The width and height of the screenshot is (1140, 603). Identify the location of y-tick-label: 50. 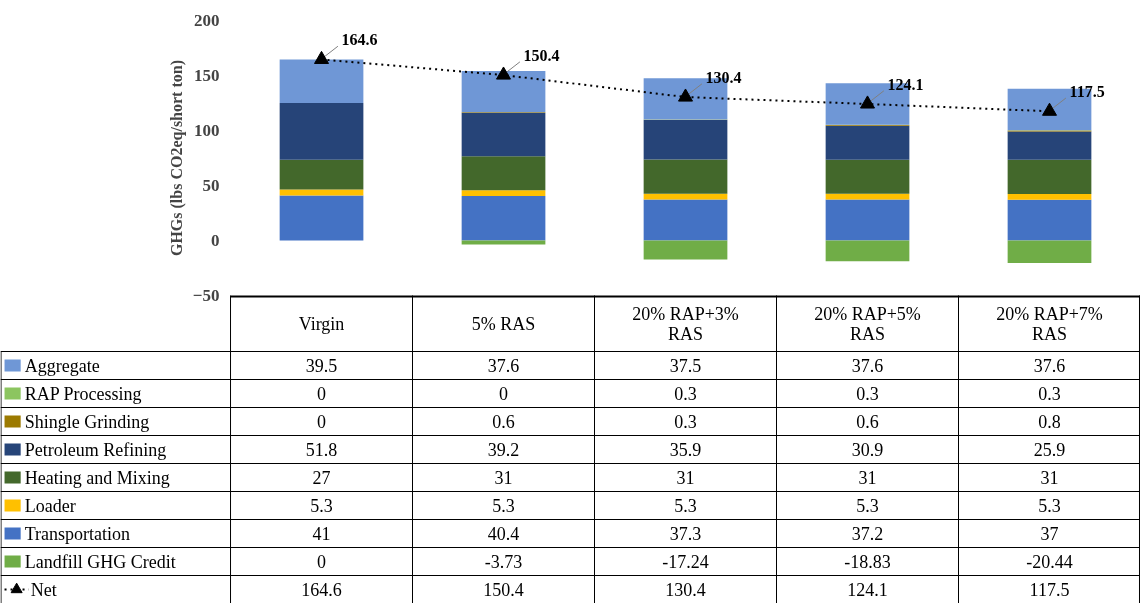
(211, 185).